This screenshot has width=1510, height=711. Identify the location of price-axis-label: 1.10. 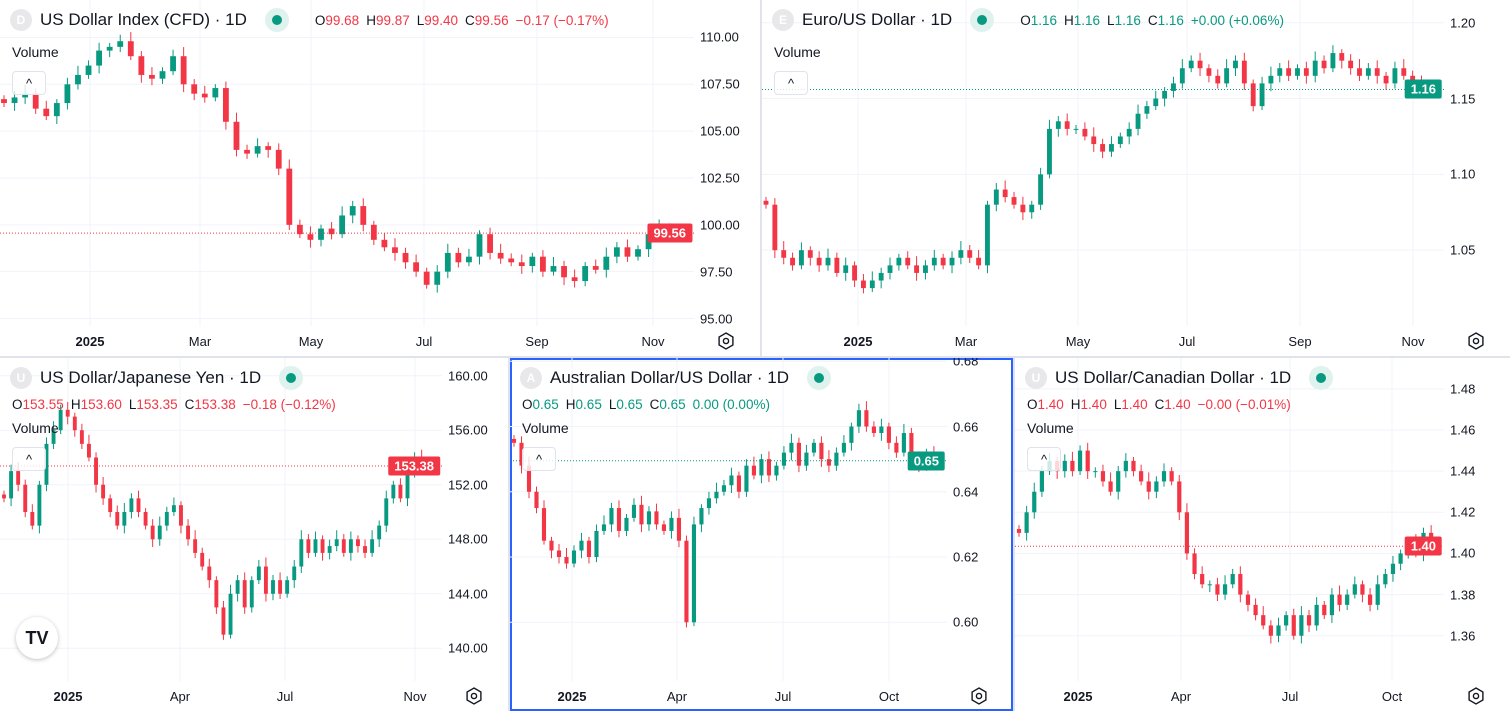
(1463, 174).